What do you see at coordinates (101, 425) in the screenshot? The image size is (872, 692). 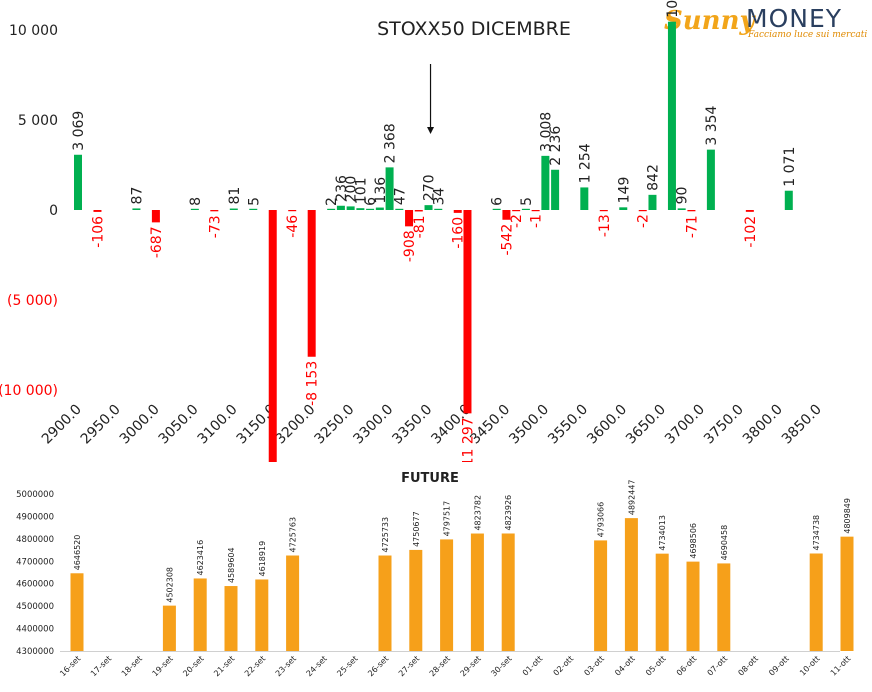 I see `x-tick-label: 2950.0` at bounding box center [101, 425].